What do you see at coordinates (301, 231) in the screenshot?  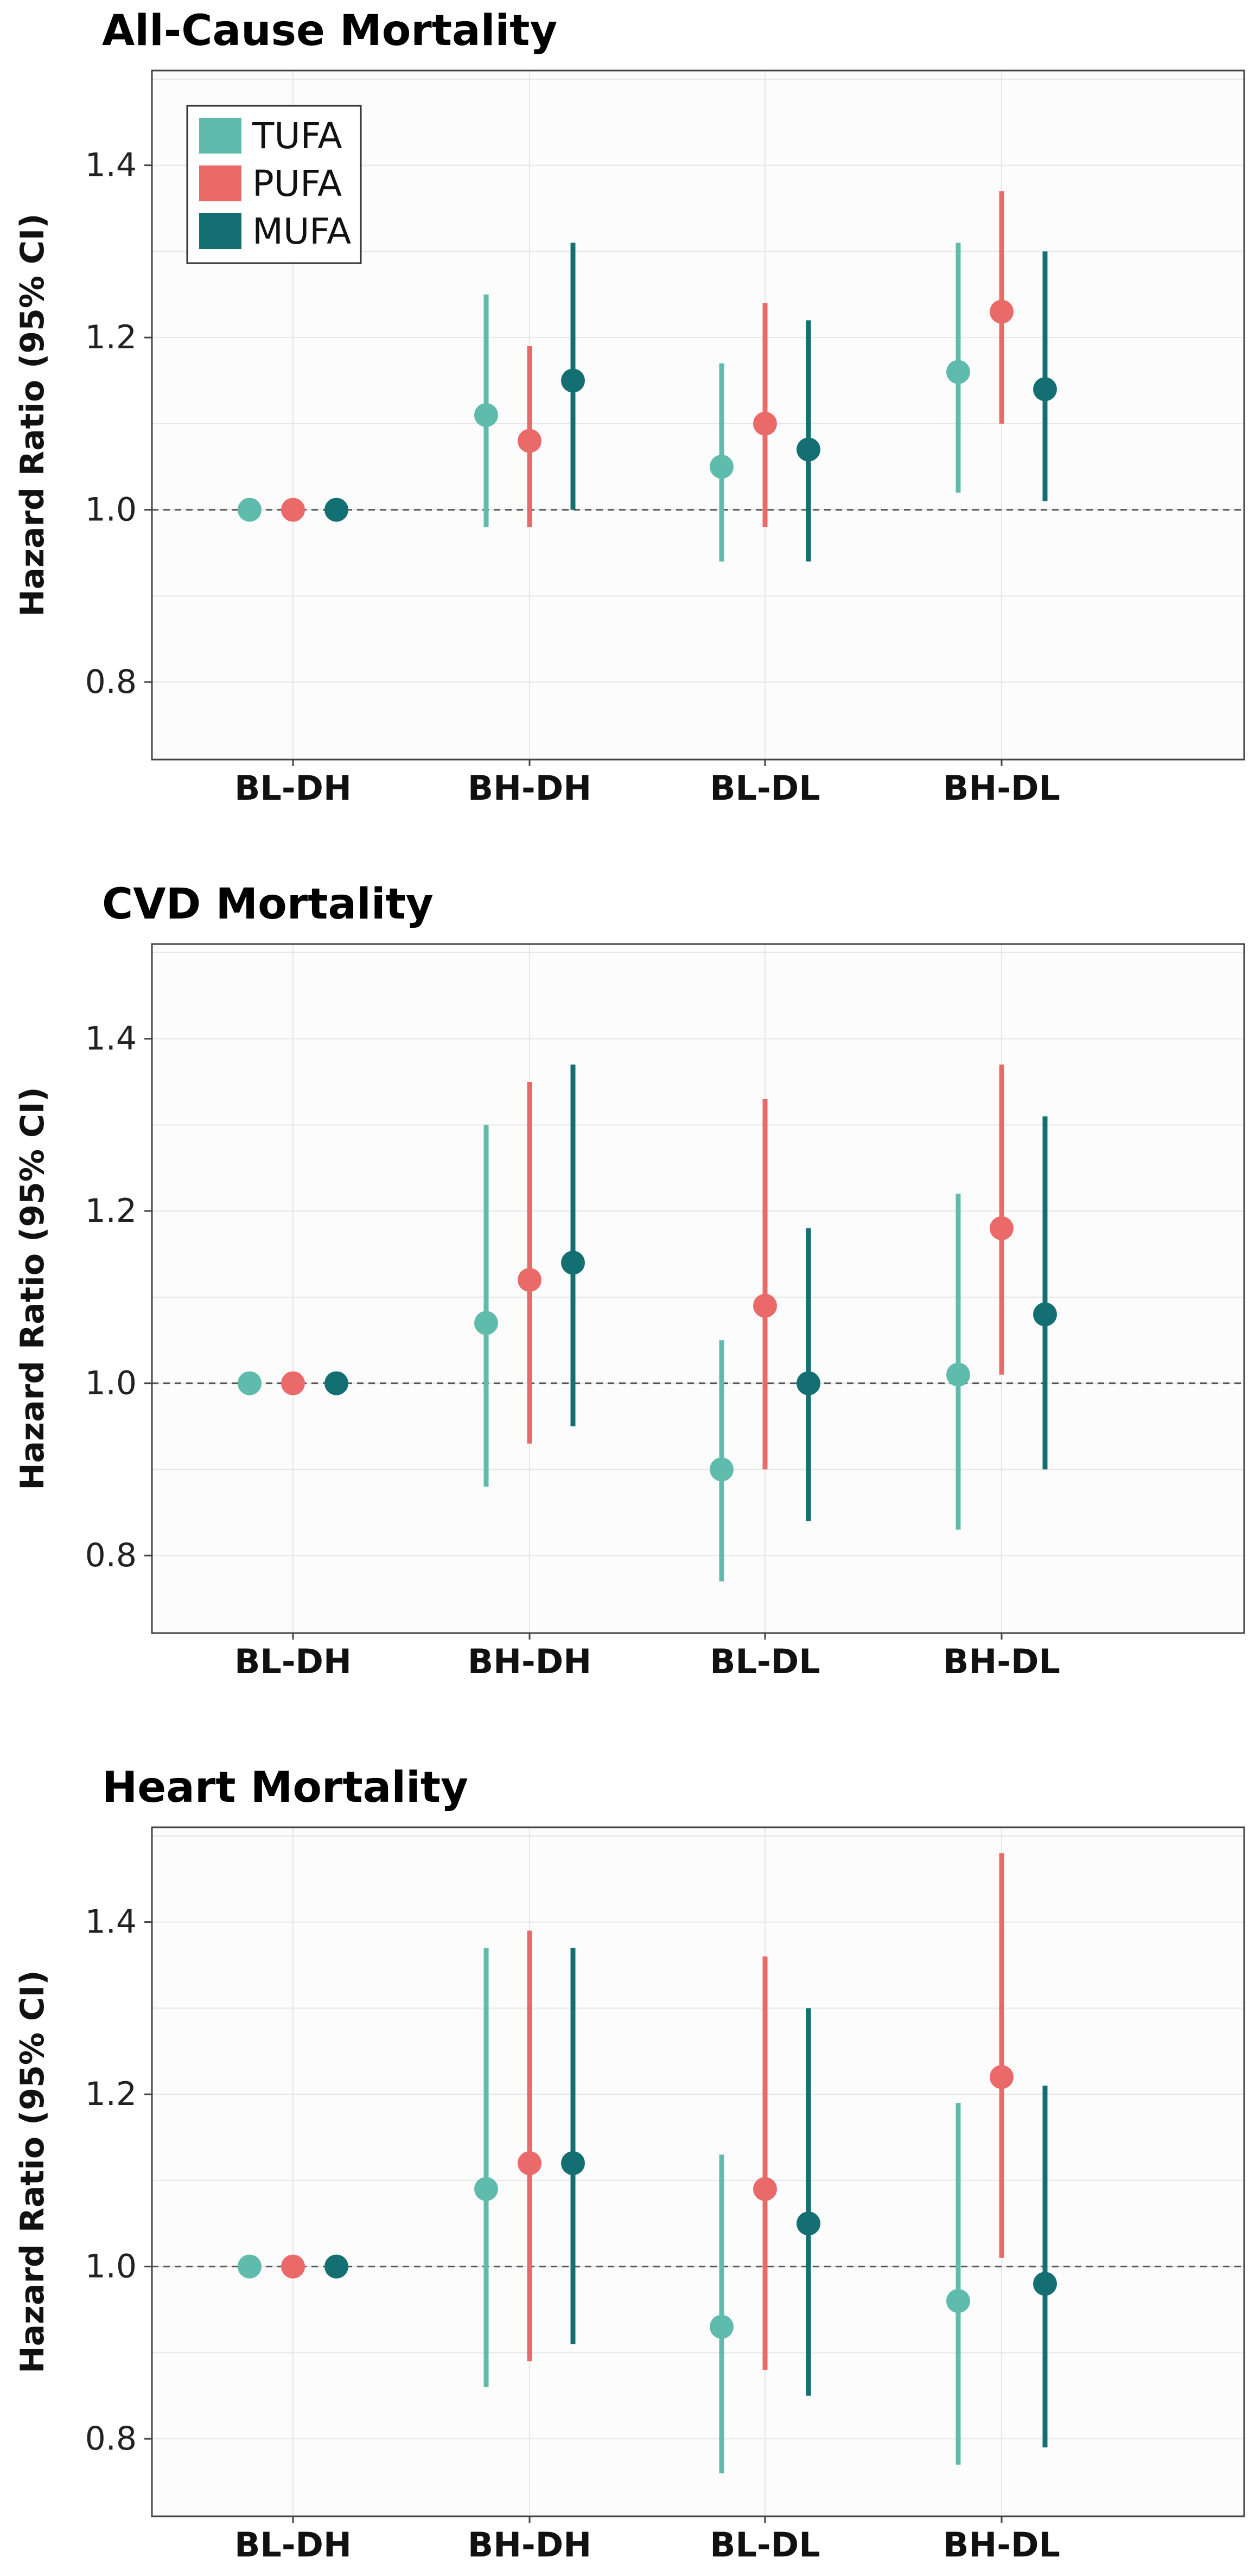 I see `legend-label-mufa: MUFA` at bounding box center [301, 231].